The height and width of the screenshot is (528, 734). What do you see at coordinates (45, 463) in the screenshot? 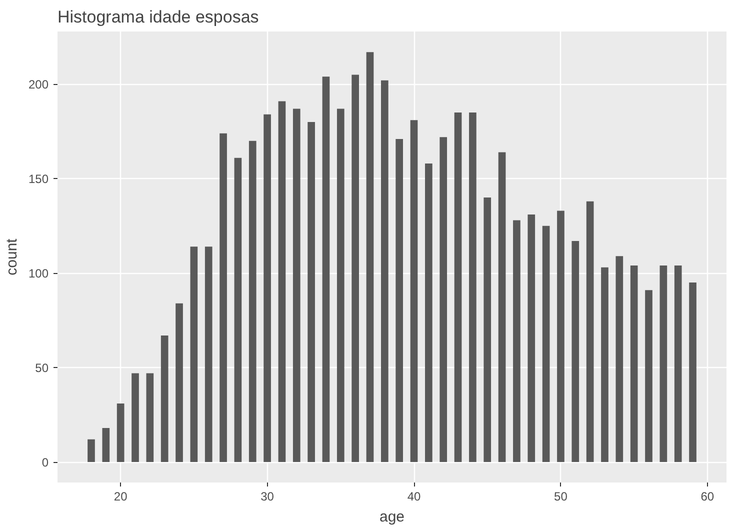
I see `y-tick-label: 0` at bounding box center [45, 463].